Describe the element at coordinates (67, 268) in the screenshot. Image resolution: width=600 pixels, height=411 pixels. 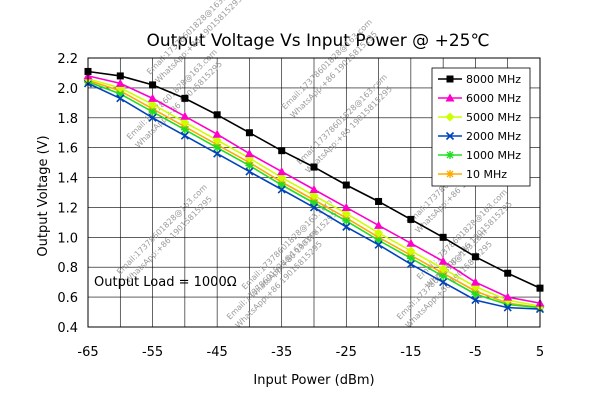
I see `y-tick-label: 0.8` at that location.